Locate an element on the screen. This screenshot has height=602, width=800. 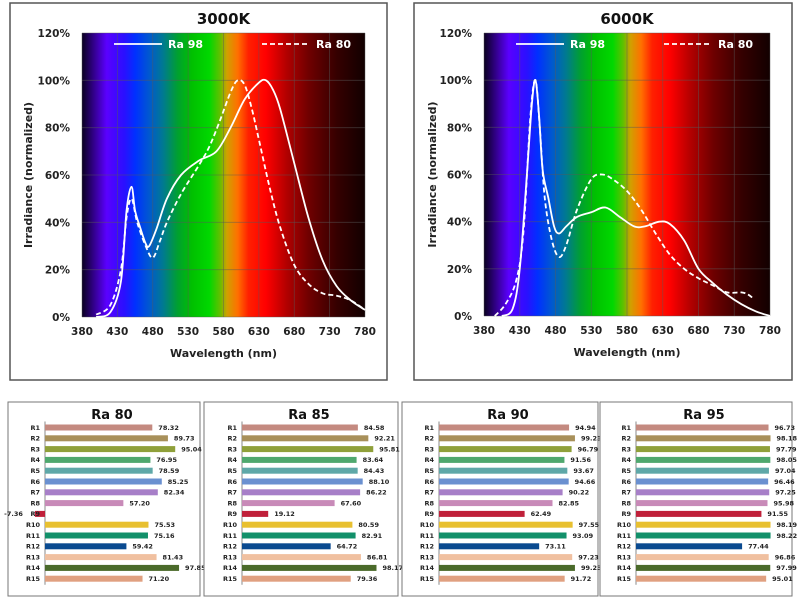
category-label: R6 is located at coordinates (232, 482).